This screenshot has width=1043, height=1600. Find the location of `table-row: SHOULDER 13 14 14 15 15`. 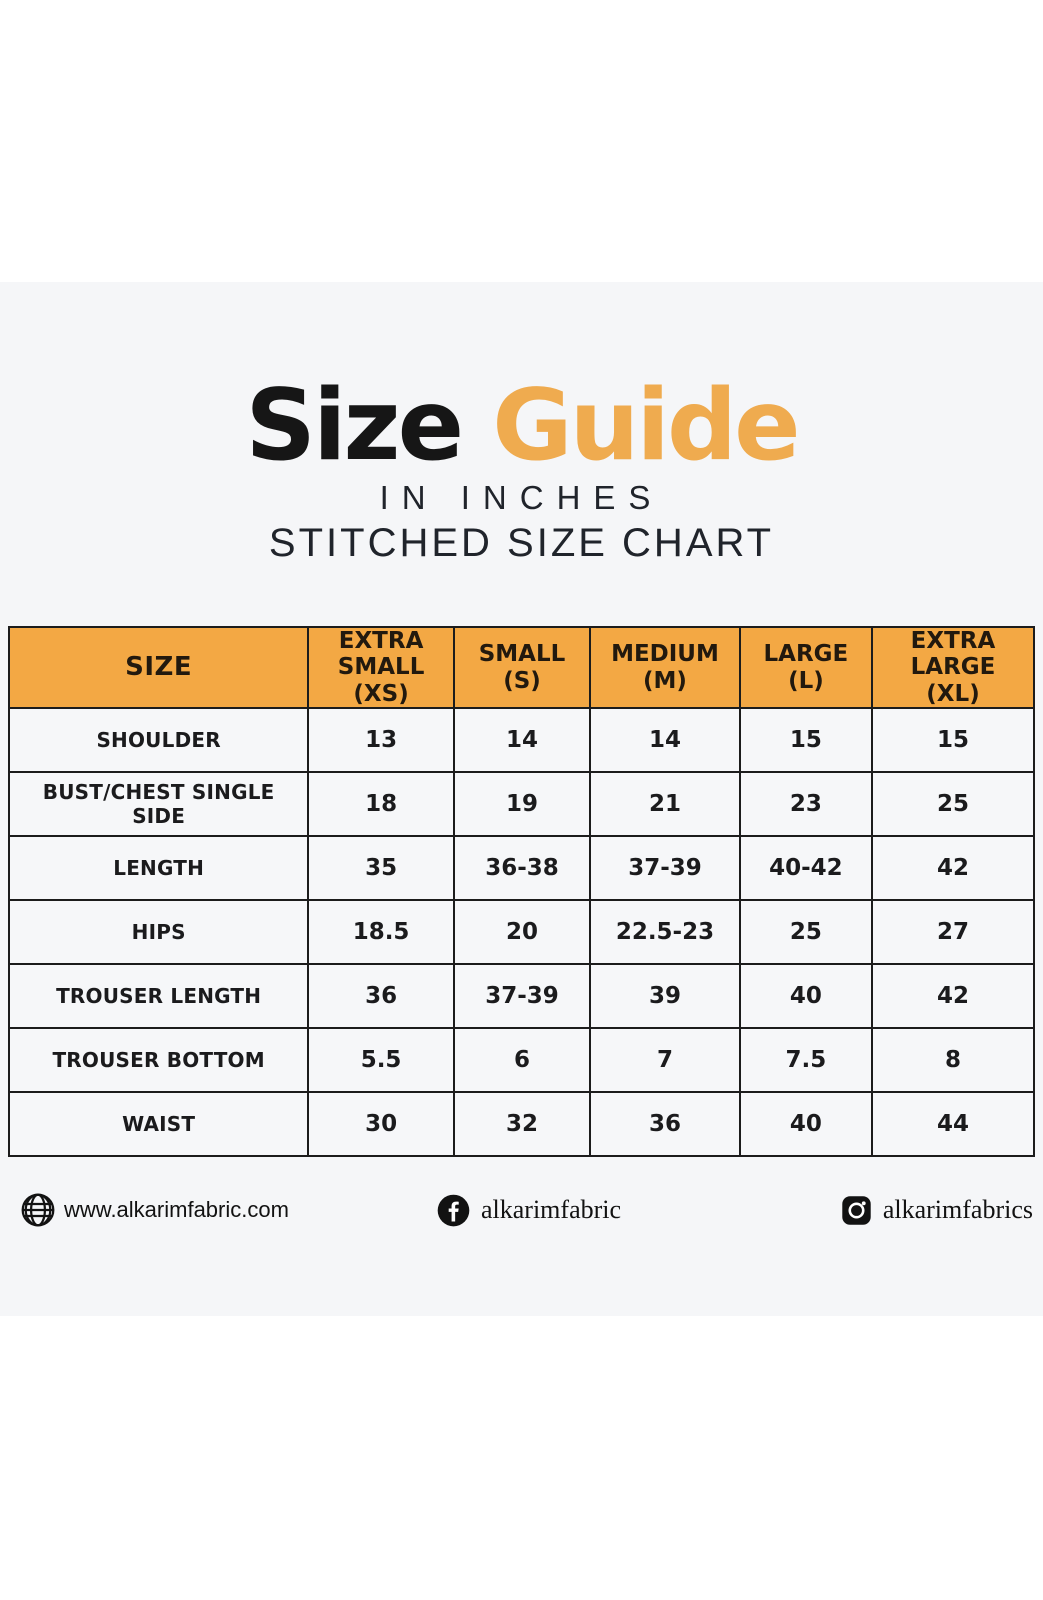

table-row: SHOULDER 13 14 14 15 15 is located at coordinates (521, 740).